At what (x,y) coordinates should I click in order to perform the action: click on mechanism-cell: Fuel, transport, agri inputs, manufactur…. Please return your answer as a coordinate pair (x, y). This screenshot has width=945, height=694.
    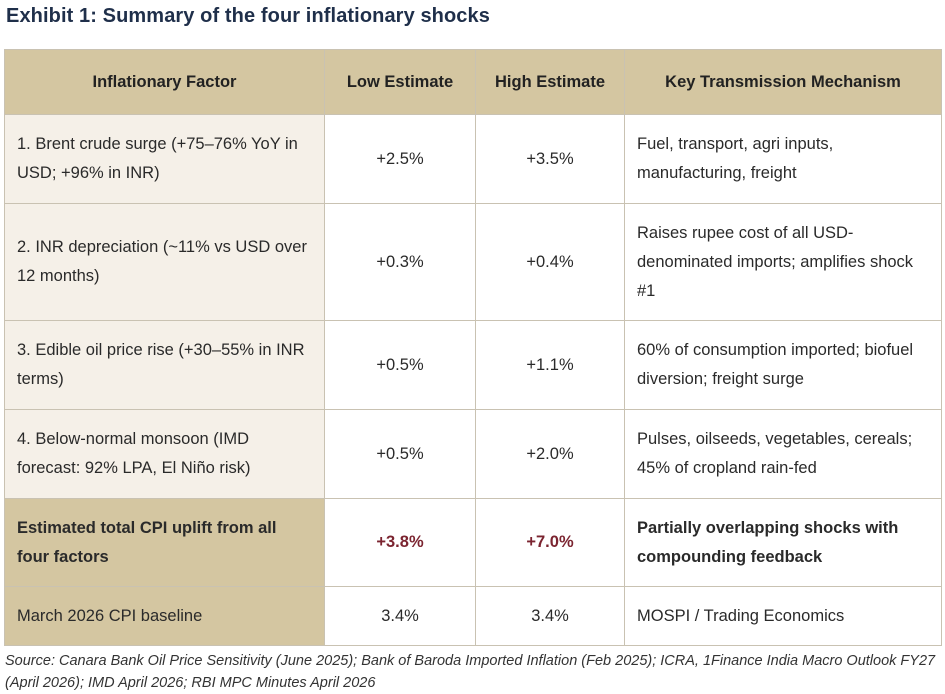
    Looking at the image, I should click on (783, 159).